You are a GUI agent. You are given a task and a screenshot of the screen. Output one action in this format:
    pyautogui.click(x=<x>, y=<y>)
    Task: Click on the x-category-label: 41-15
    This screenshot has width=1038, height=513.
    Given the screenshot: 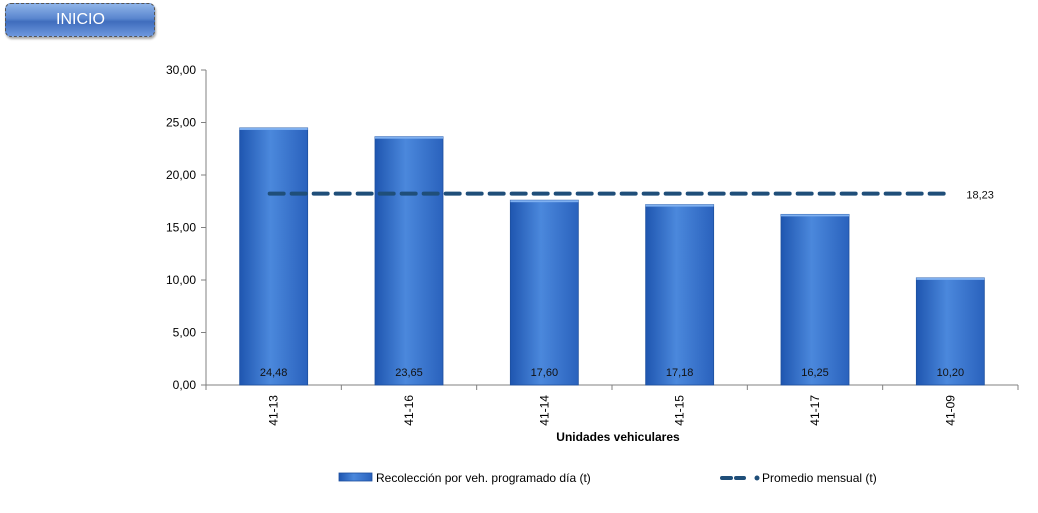 What is the action you would take?
    pyautogui.click(x=680, y=410)
    